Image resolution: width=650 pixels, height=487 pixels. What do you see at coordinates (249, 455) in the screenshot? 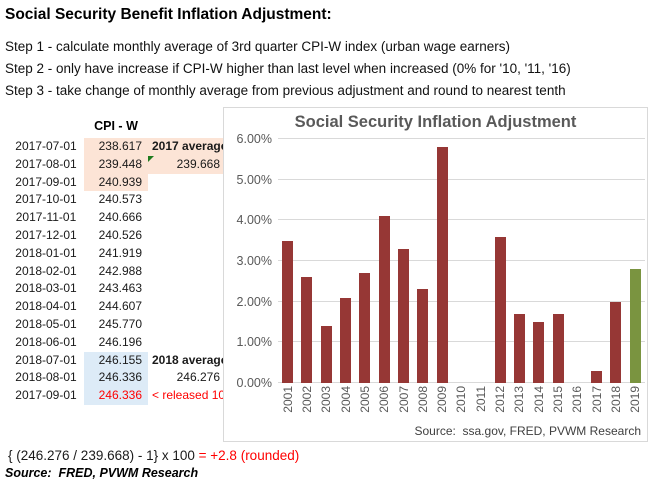
I see `formula-result: = +2.8 (rounded)` at bounding box center [249, 455].